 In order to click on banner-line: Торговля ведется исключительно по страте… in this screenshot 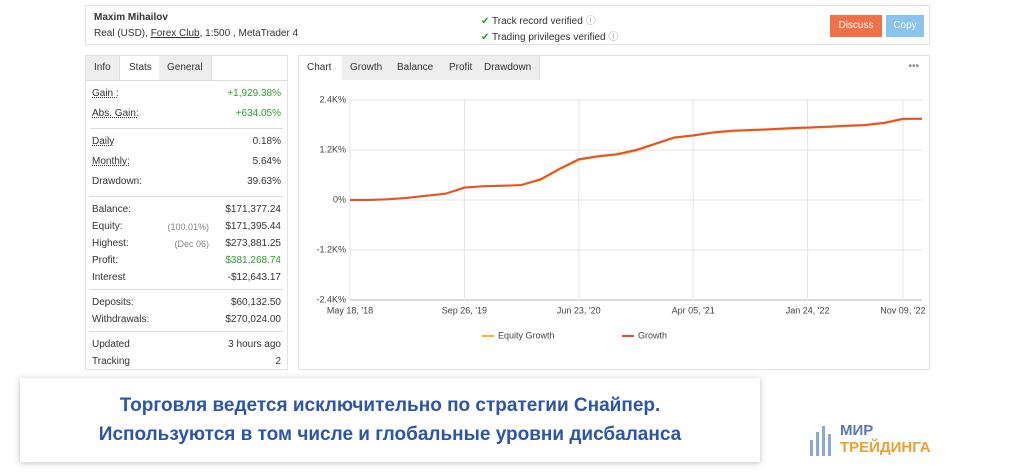, I will do `click(390, 405)`.